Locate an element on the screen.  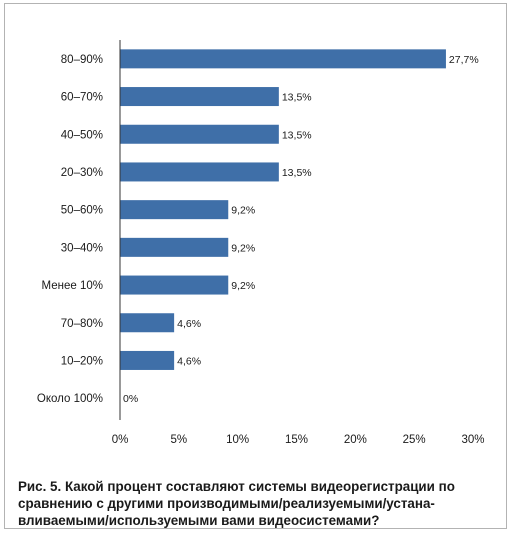
data-label: 27,7% is located at coordinates (464, 60).